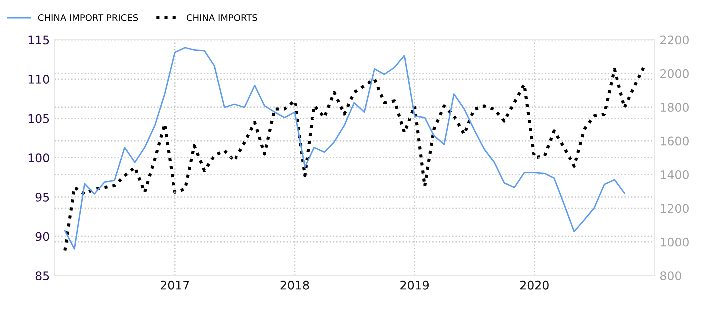  Describe the element at coordinates (534, 285) in the screenshot. I see `x-tick-label: 2020` at that location.